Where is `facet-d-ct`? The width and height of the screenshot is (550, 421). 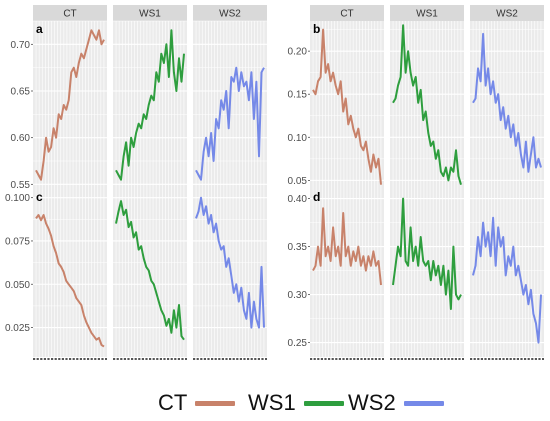
facet-d-ct is located at coordinates (347, 274).